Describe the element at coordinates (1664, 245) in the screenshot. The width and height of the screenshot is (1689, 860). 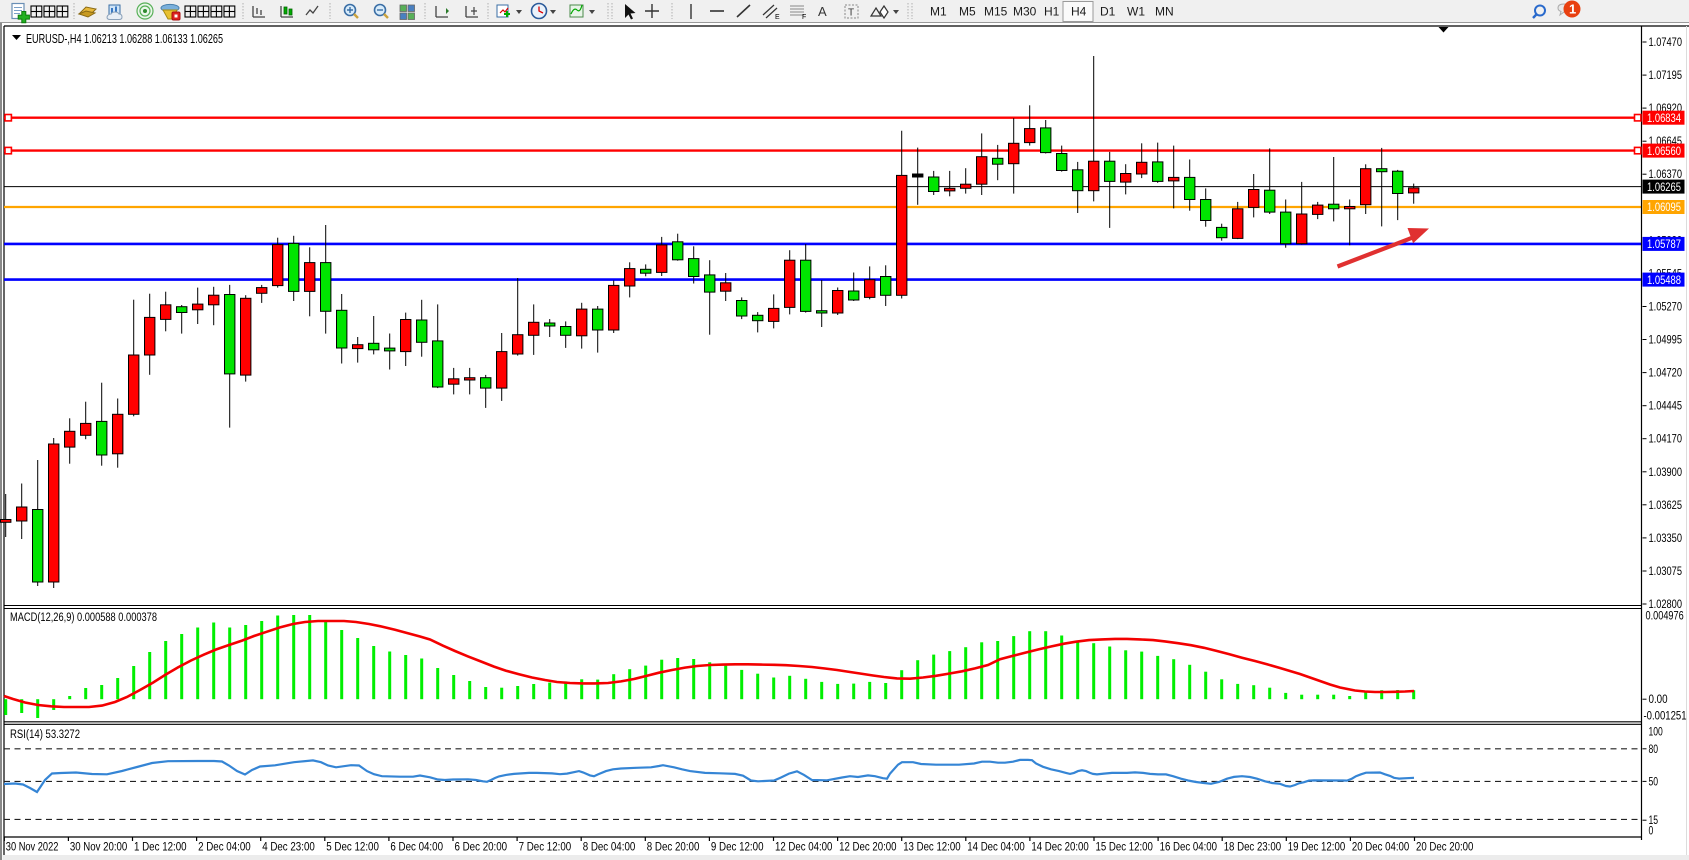
I see `svg-text: 1.05787` at that location.